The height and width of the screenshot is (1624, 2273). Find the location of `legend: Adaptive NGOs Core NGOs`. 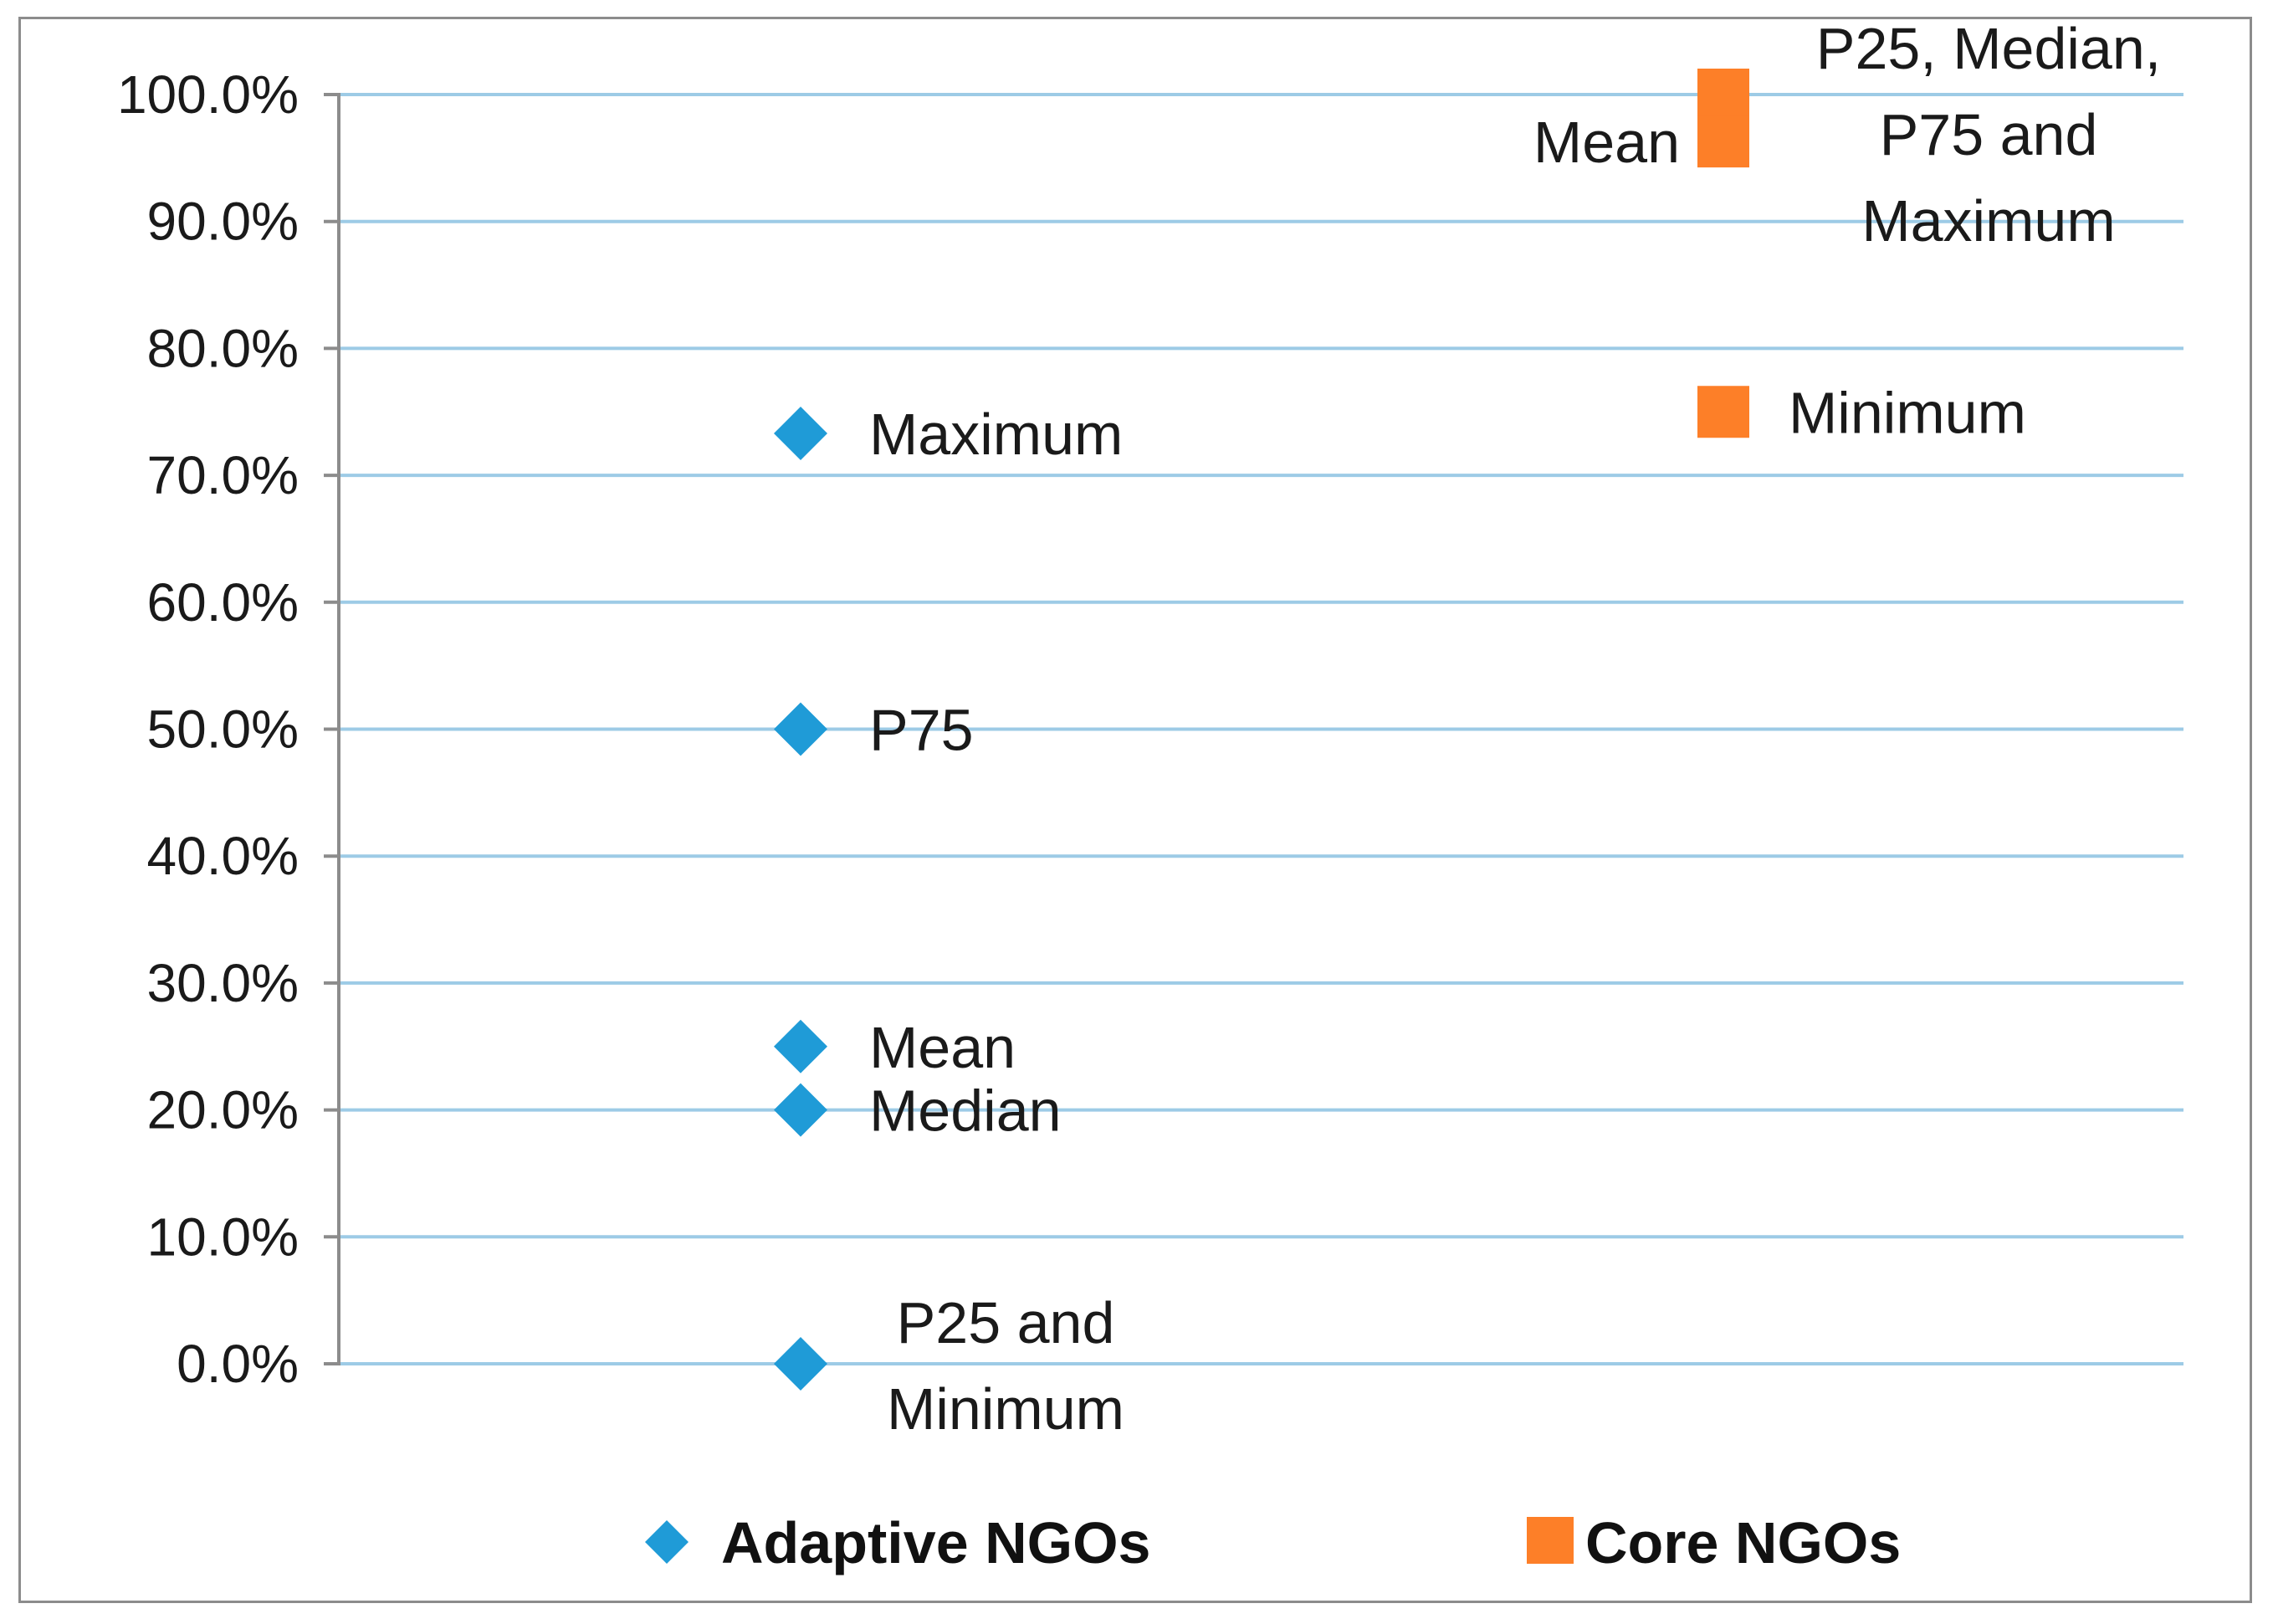

legend: Adaptive NGOs Core NGOs is located at coordinates (1273, 1542).